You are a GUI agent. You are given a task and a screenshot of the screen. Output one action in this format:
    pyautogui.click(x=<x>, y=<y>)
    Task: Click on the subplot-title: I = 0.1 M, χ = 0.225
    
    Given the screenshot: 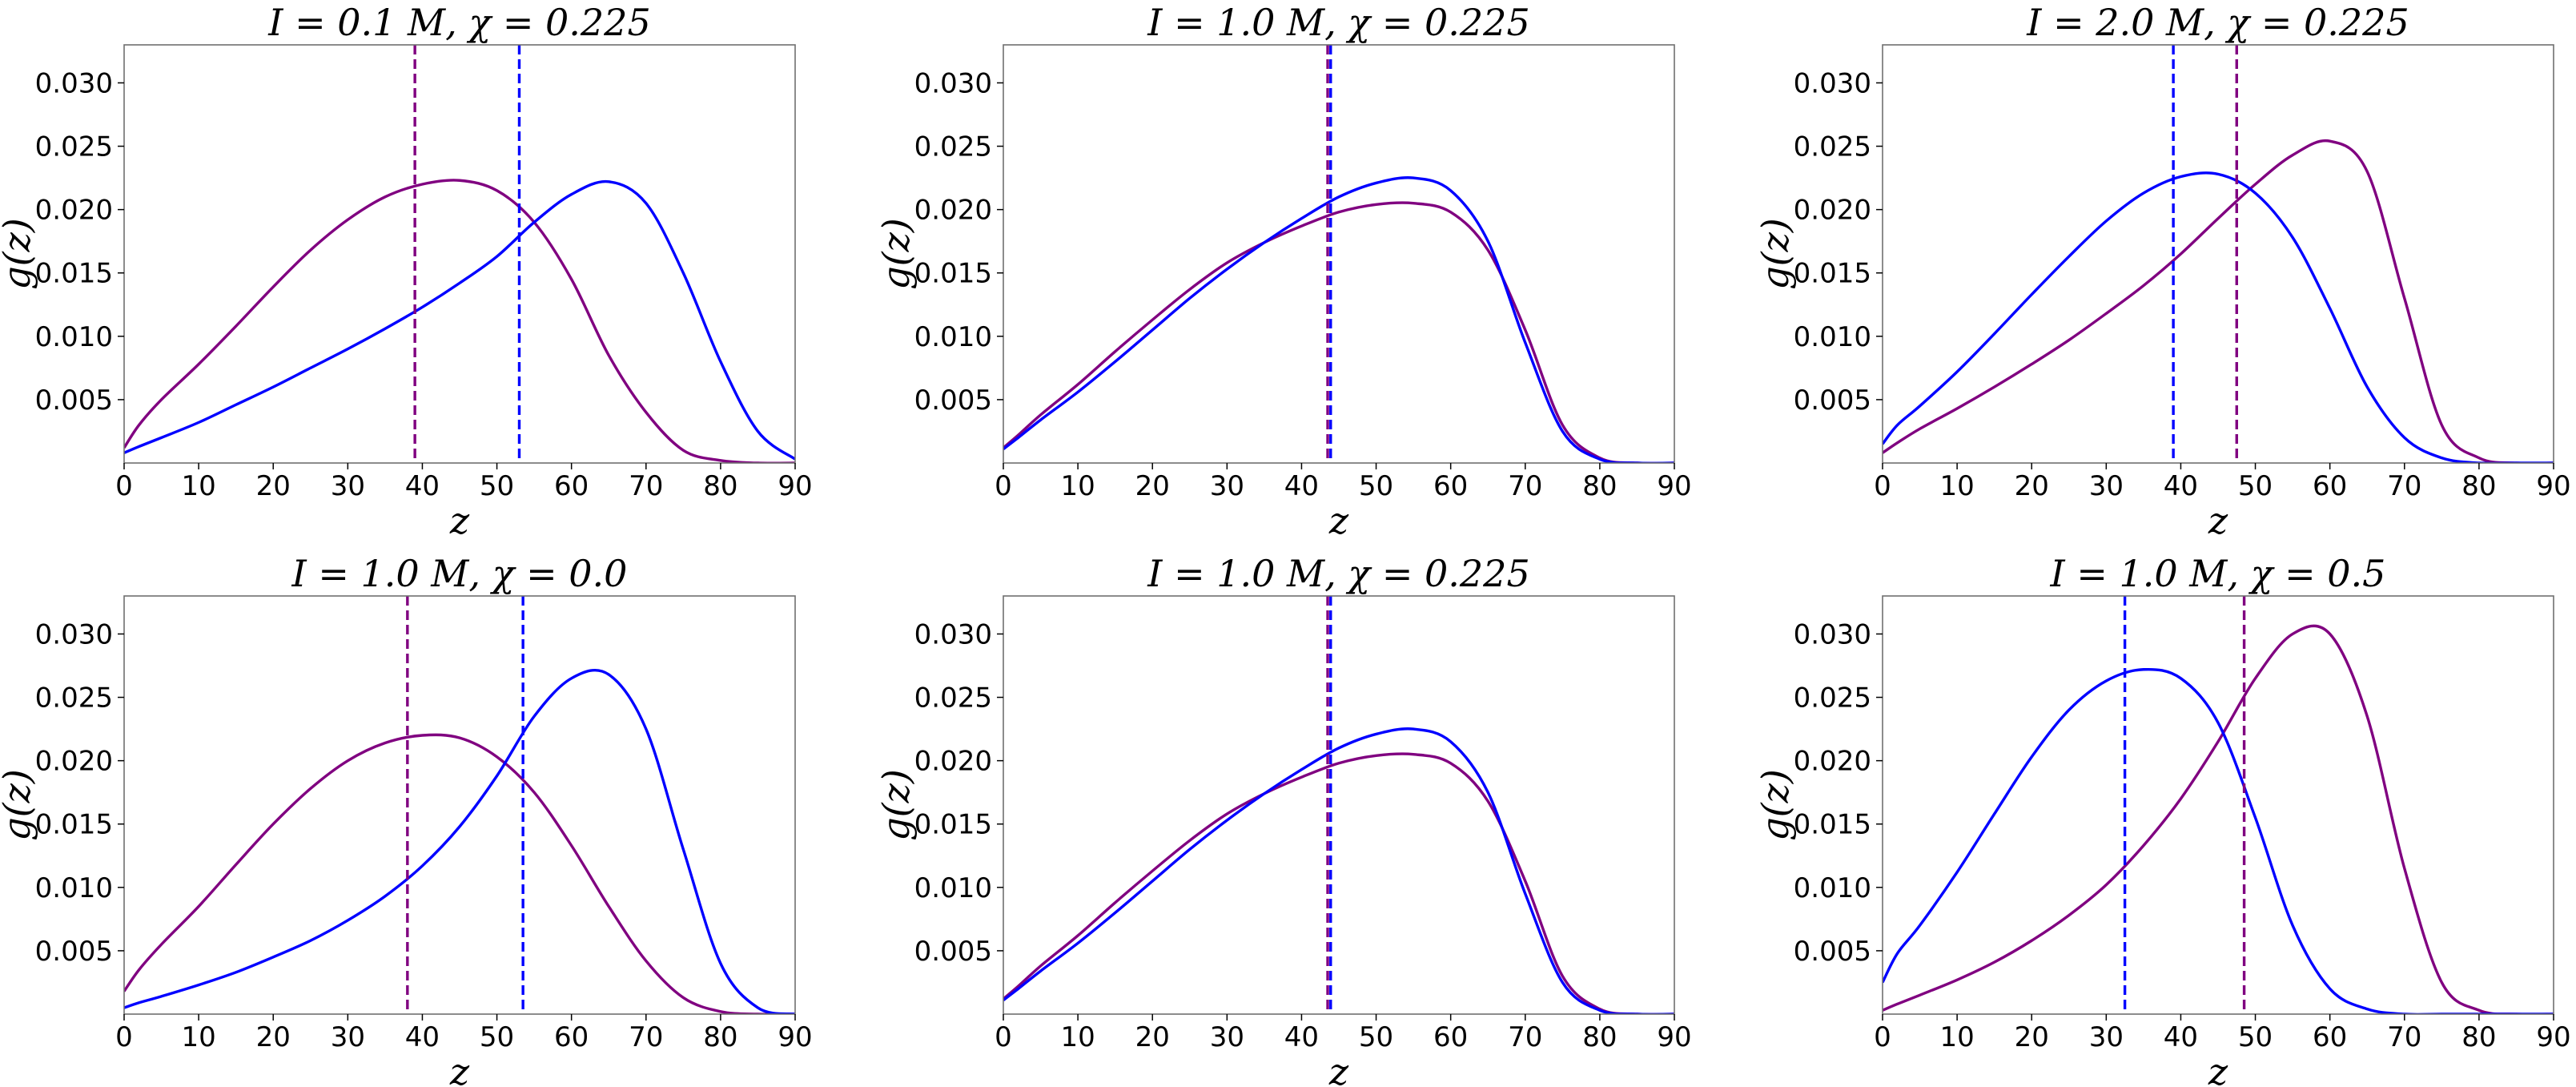 What is the action you would take?
    pyautogui.click(x=458, y=23)
    